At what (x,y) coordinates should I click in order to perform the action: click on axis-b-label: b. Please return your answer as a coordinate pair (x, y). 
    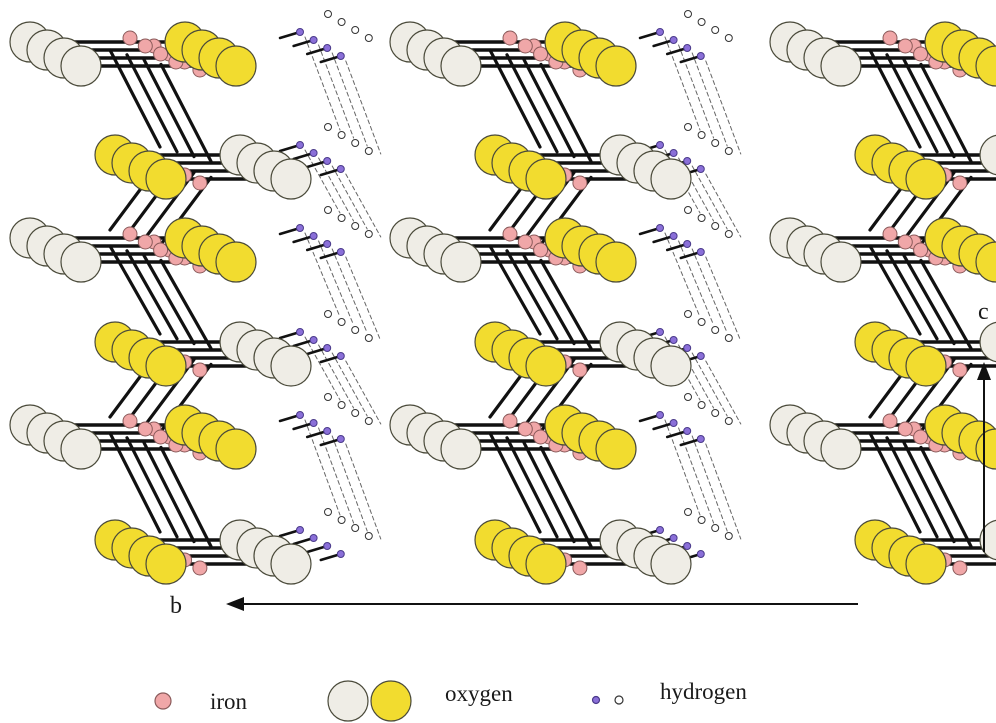
    Looking at the image, I should click on (176, 606).